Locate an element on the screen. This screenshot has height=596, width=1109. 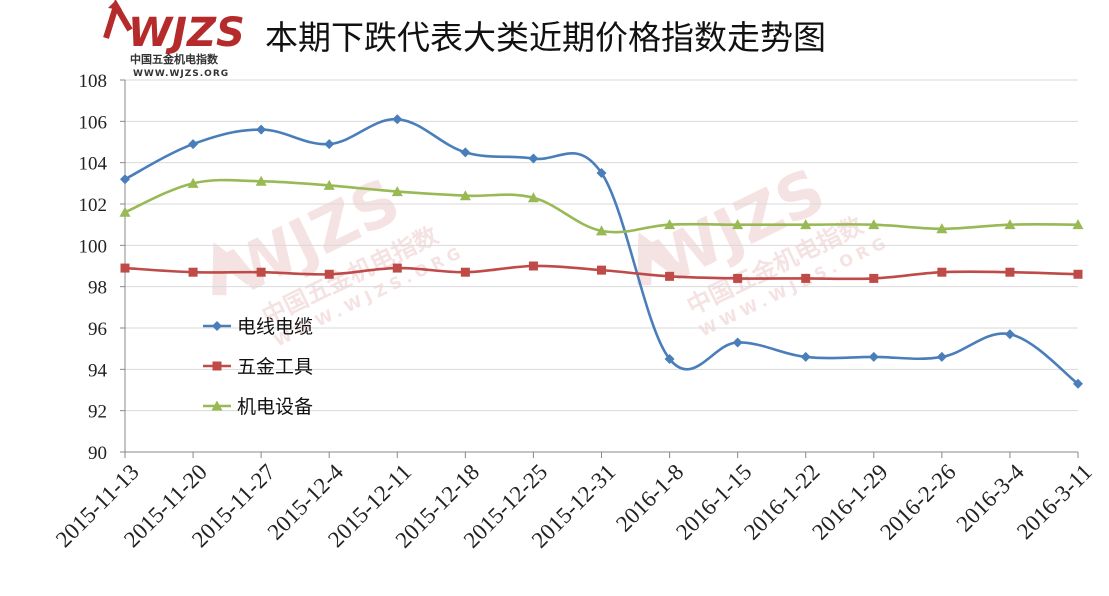
y-tick-label: 108 is located at coordinates (93, 81).